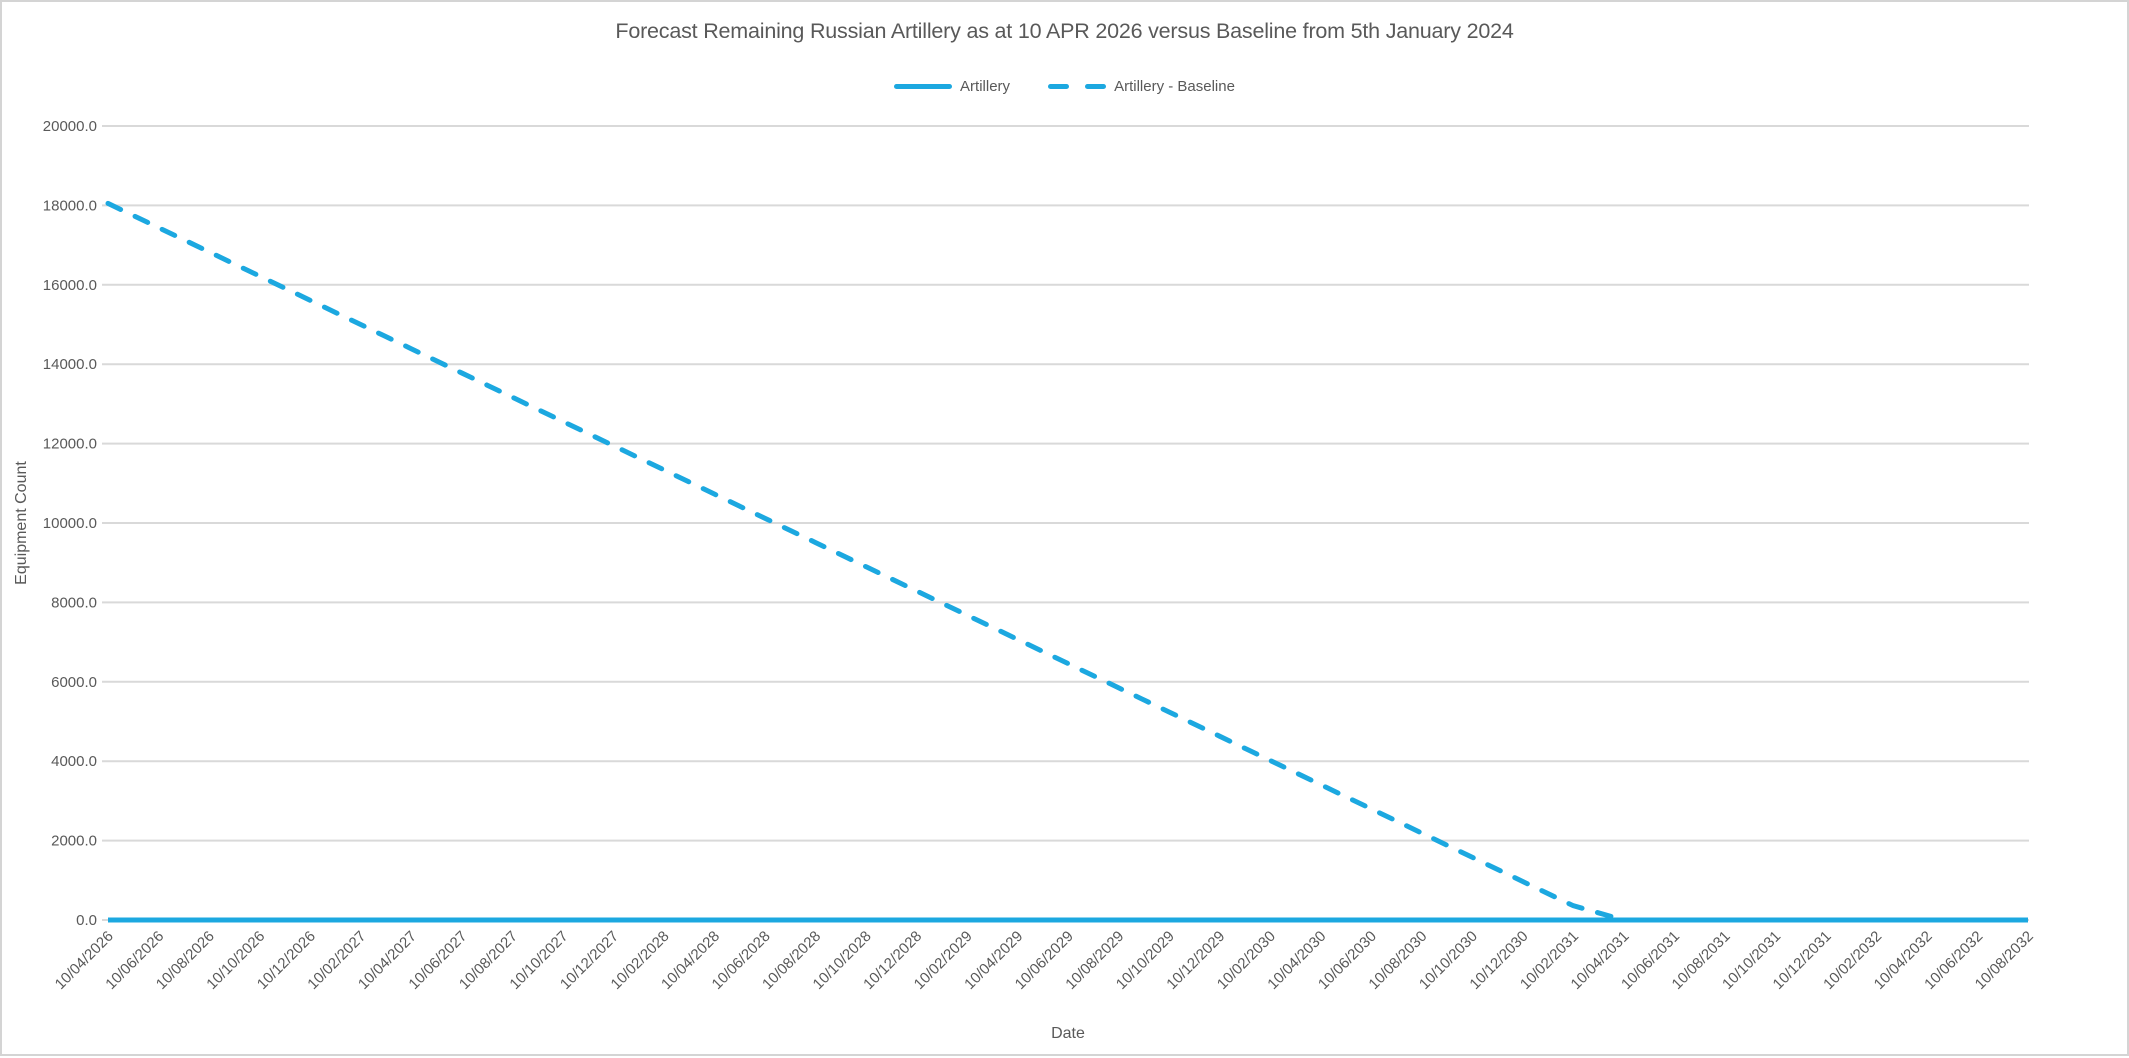 The height and width of the screenshot is (1058, 2129). What do you see at coordinates (70, 444) in the screenshot?
I see `y-axis-tick-label: 12000.0` at bounding box center [70, 444].